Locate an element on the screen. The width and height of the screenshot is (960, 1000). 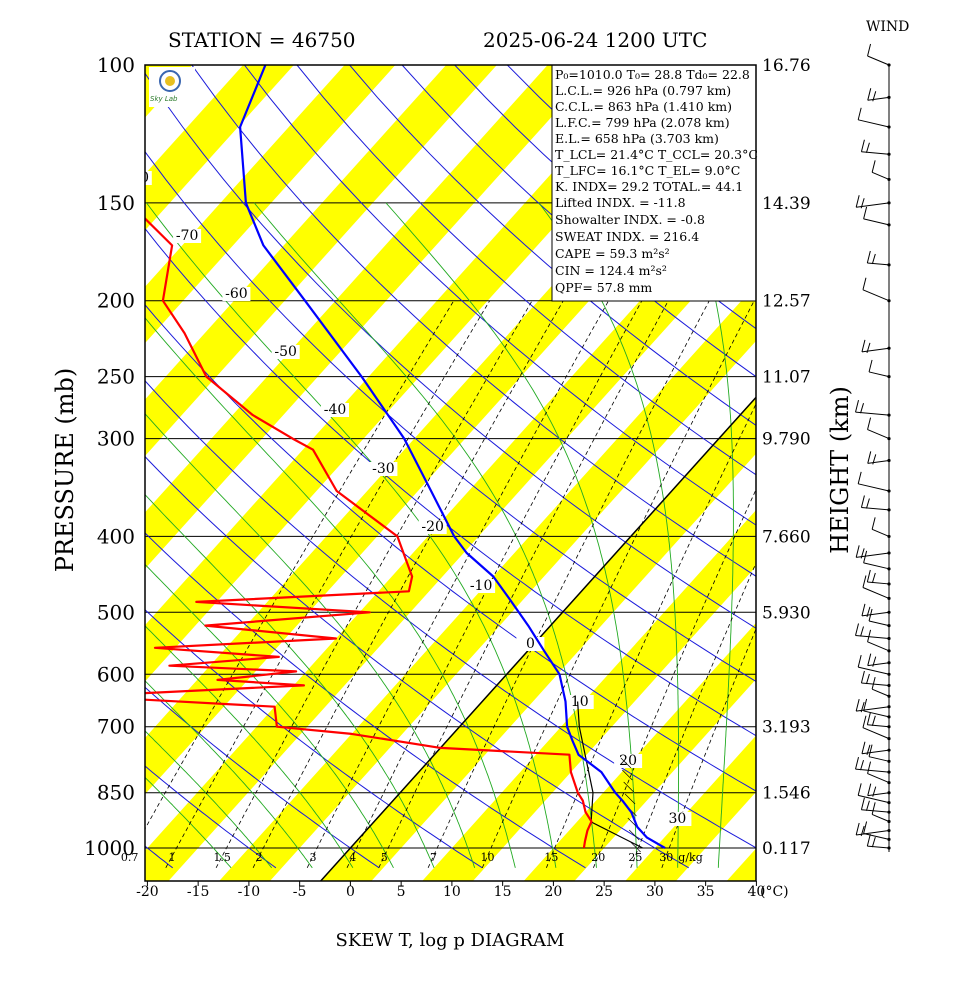
mixing-ratio-label: 1 is located at coordinates (172, 857).